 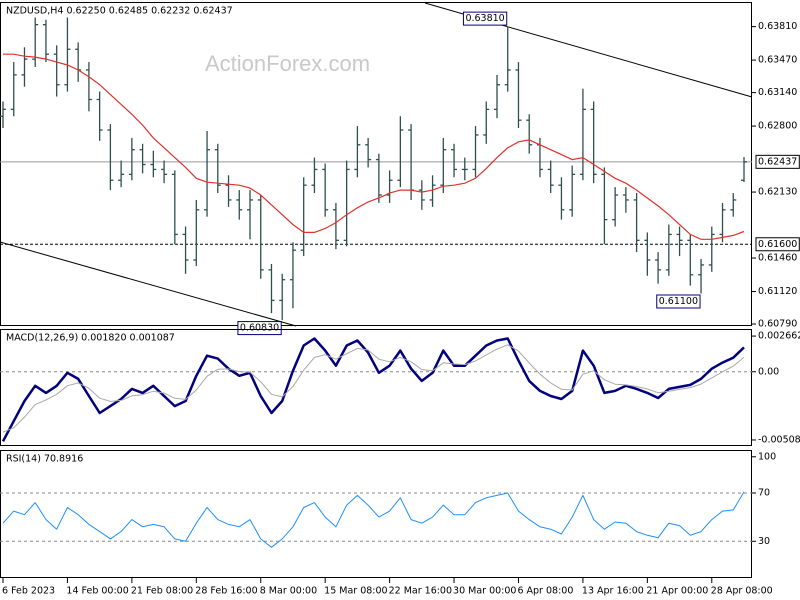 I want to click on price-line-label: 0.61600, so click(x=777, y=244).